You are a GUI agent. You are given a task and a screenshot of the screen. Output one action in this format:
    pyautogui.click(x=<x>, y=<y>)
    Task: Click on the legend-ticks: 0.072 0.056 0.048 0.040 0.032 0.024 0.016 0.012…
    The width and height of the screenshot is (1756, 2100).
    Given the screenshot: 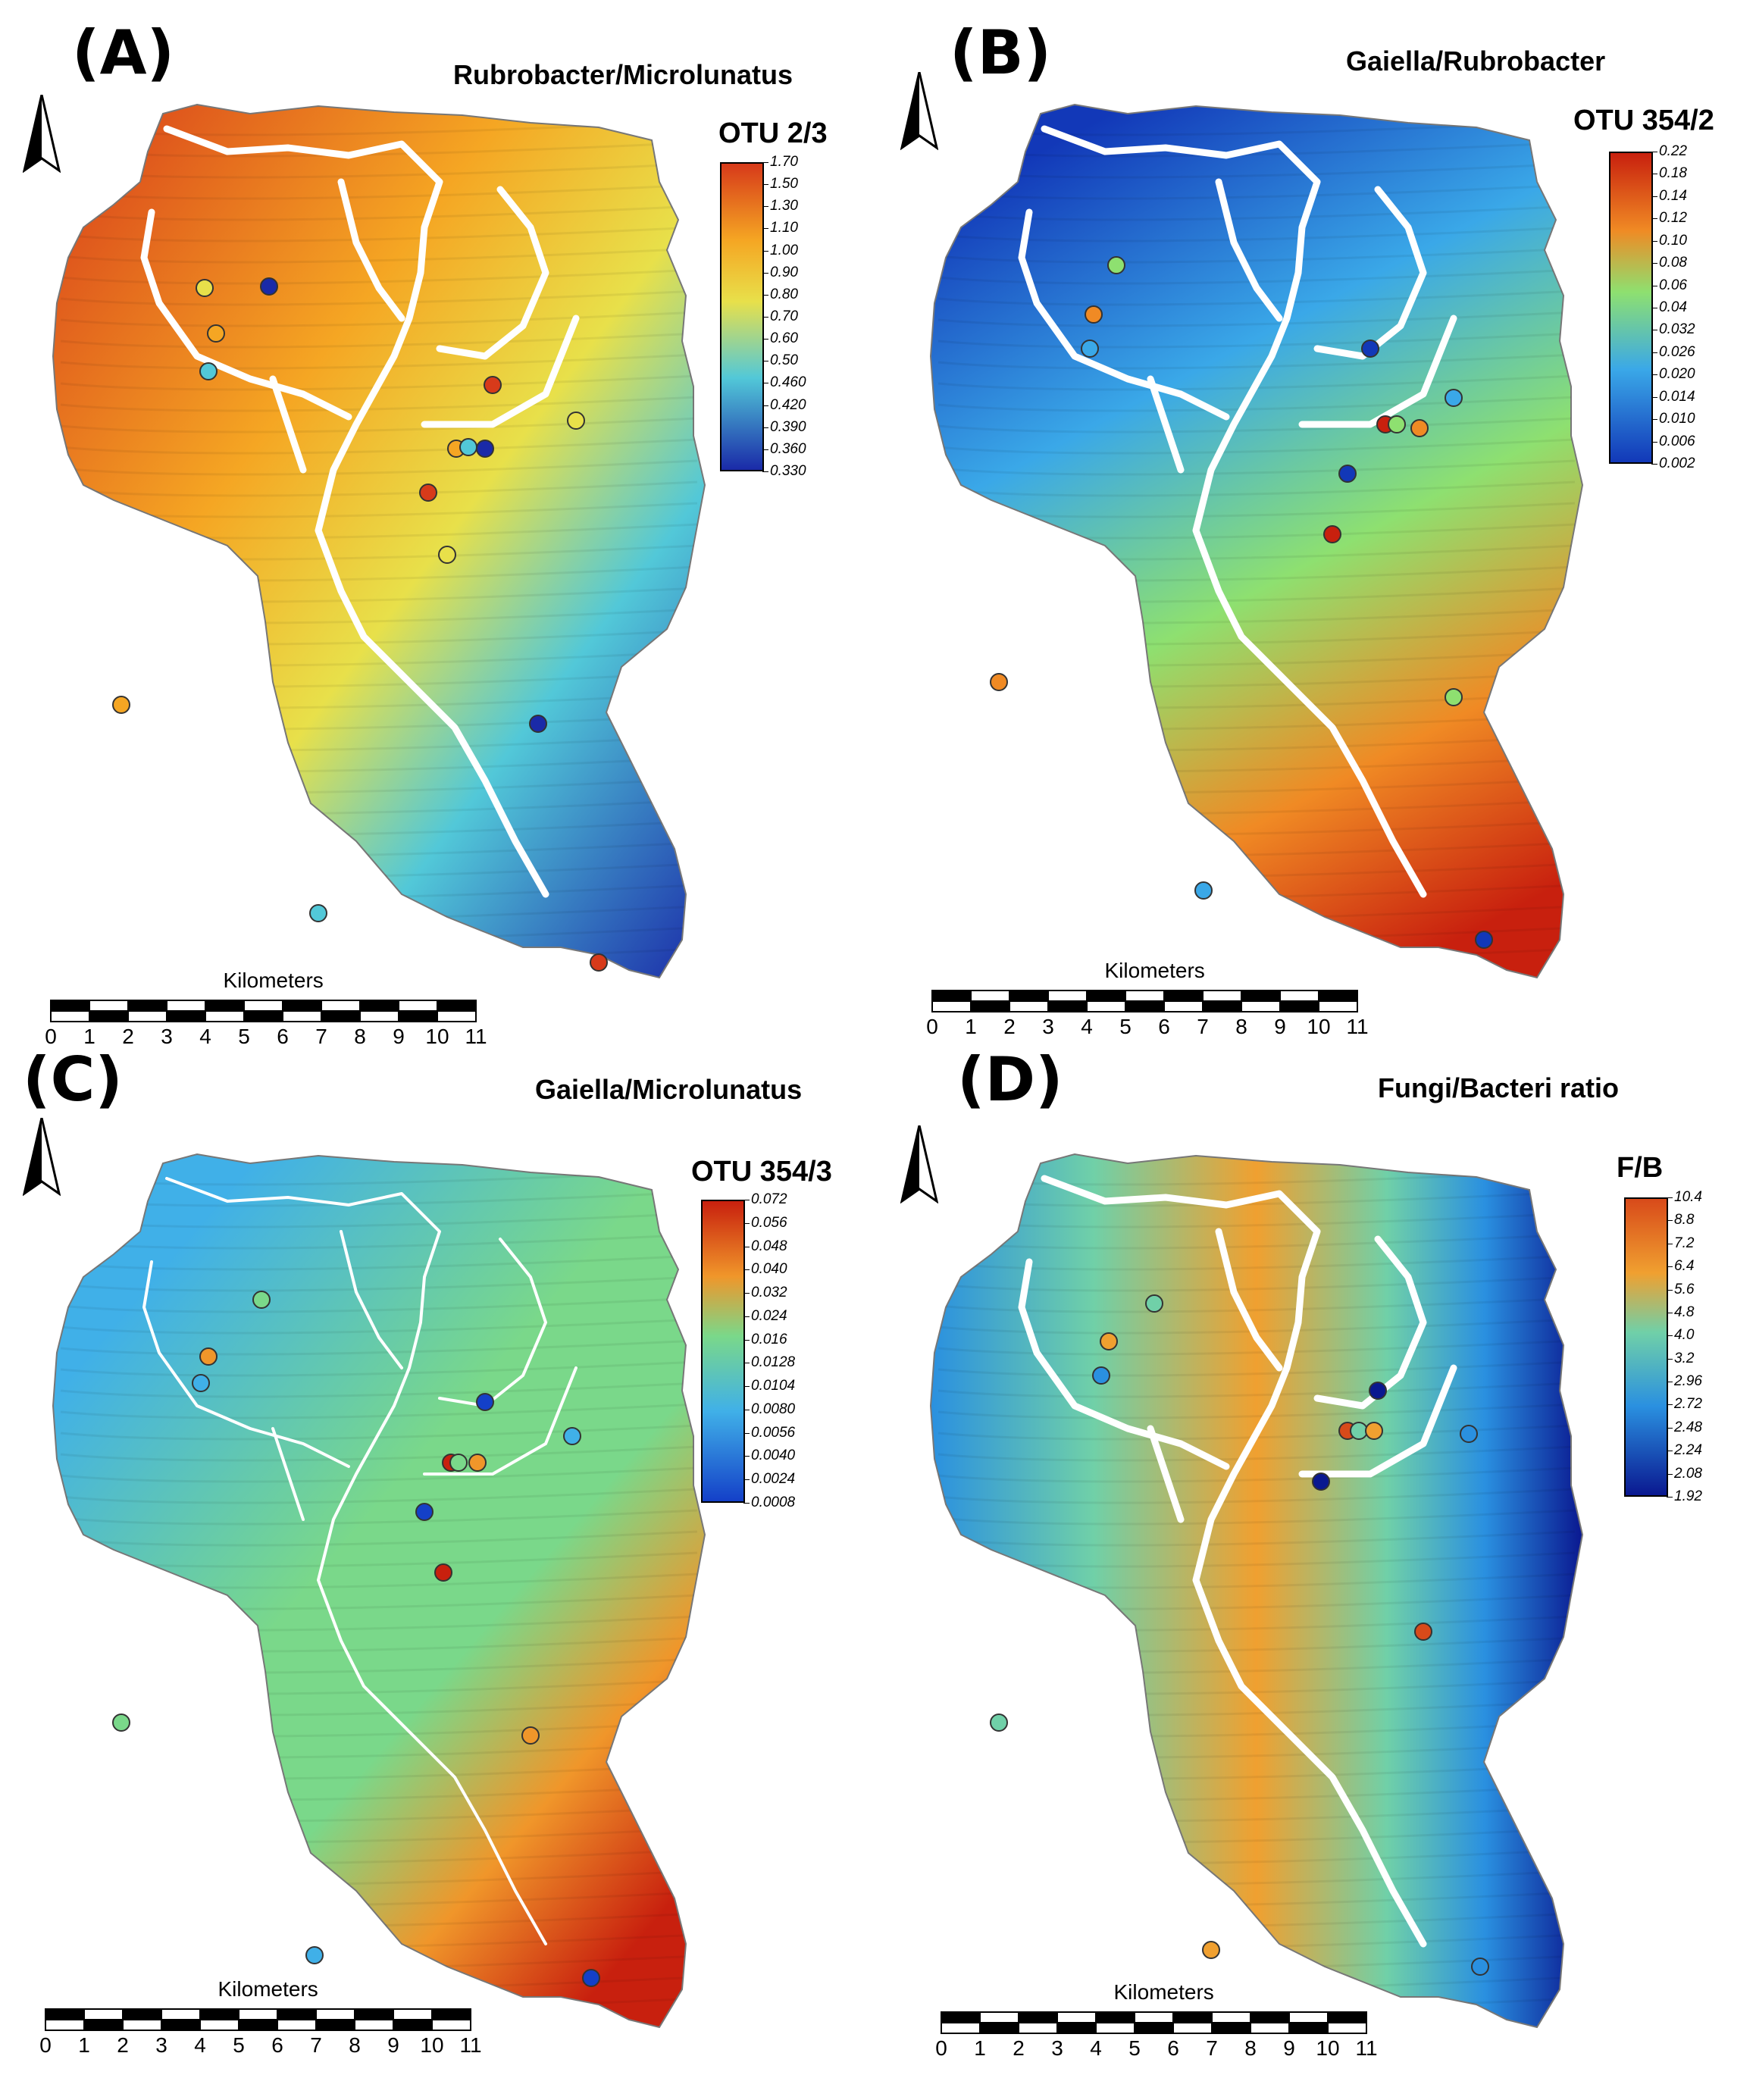 What is the action you would take?
    pyautogui.click(x=792, y=1350)
    